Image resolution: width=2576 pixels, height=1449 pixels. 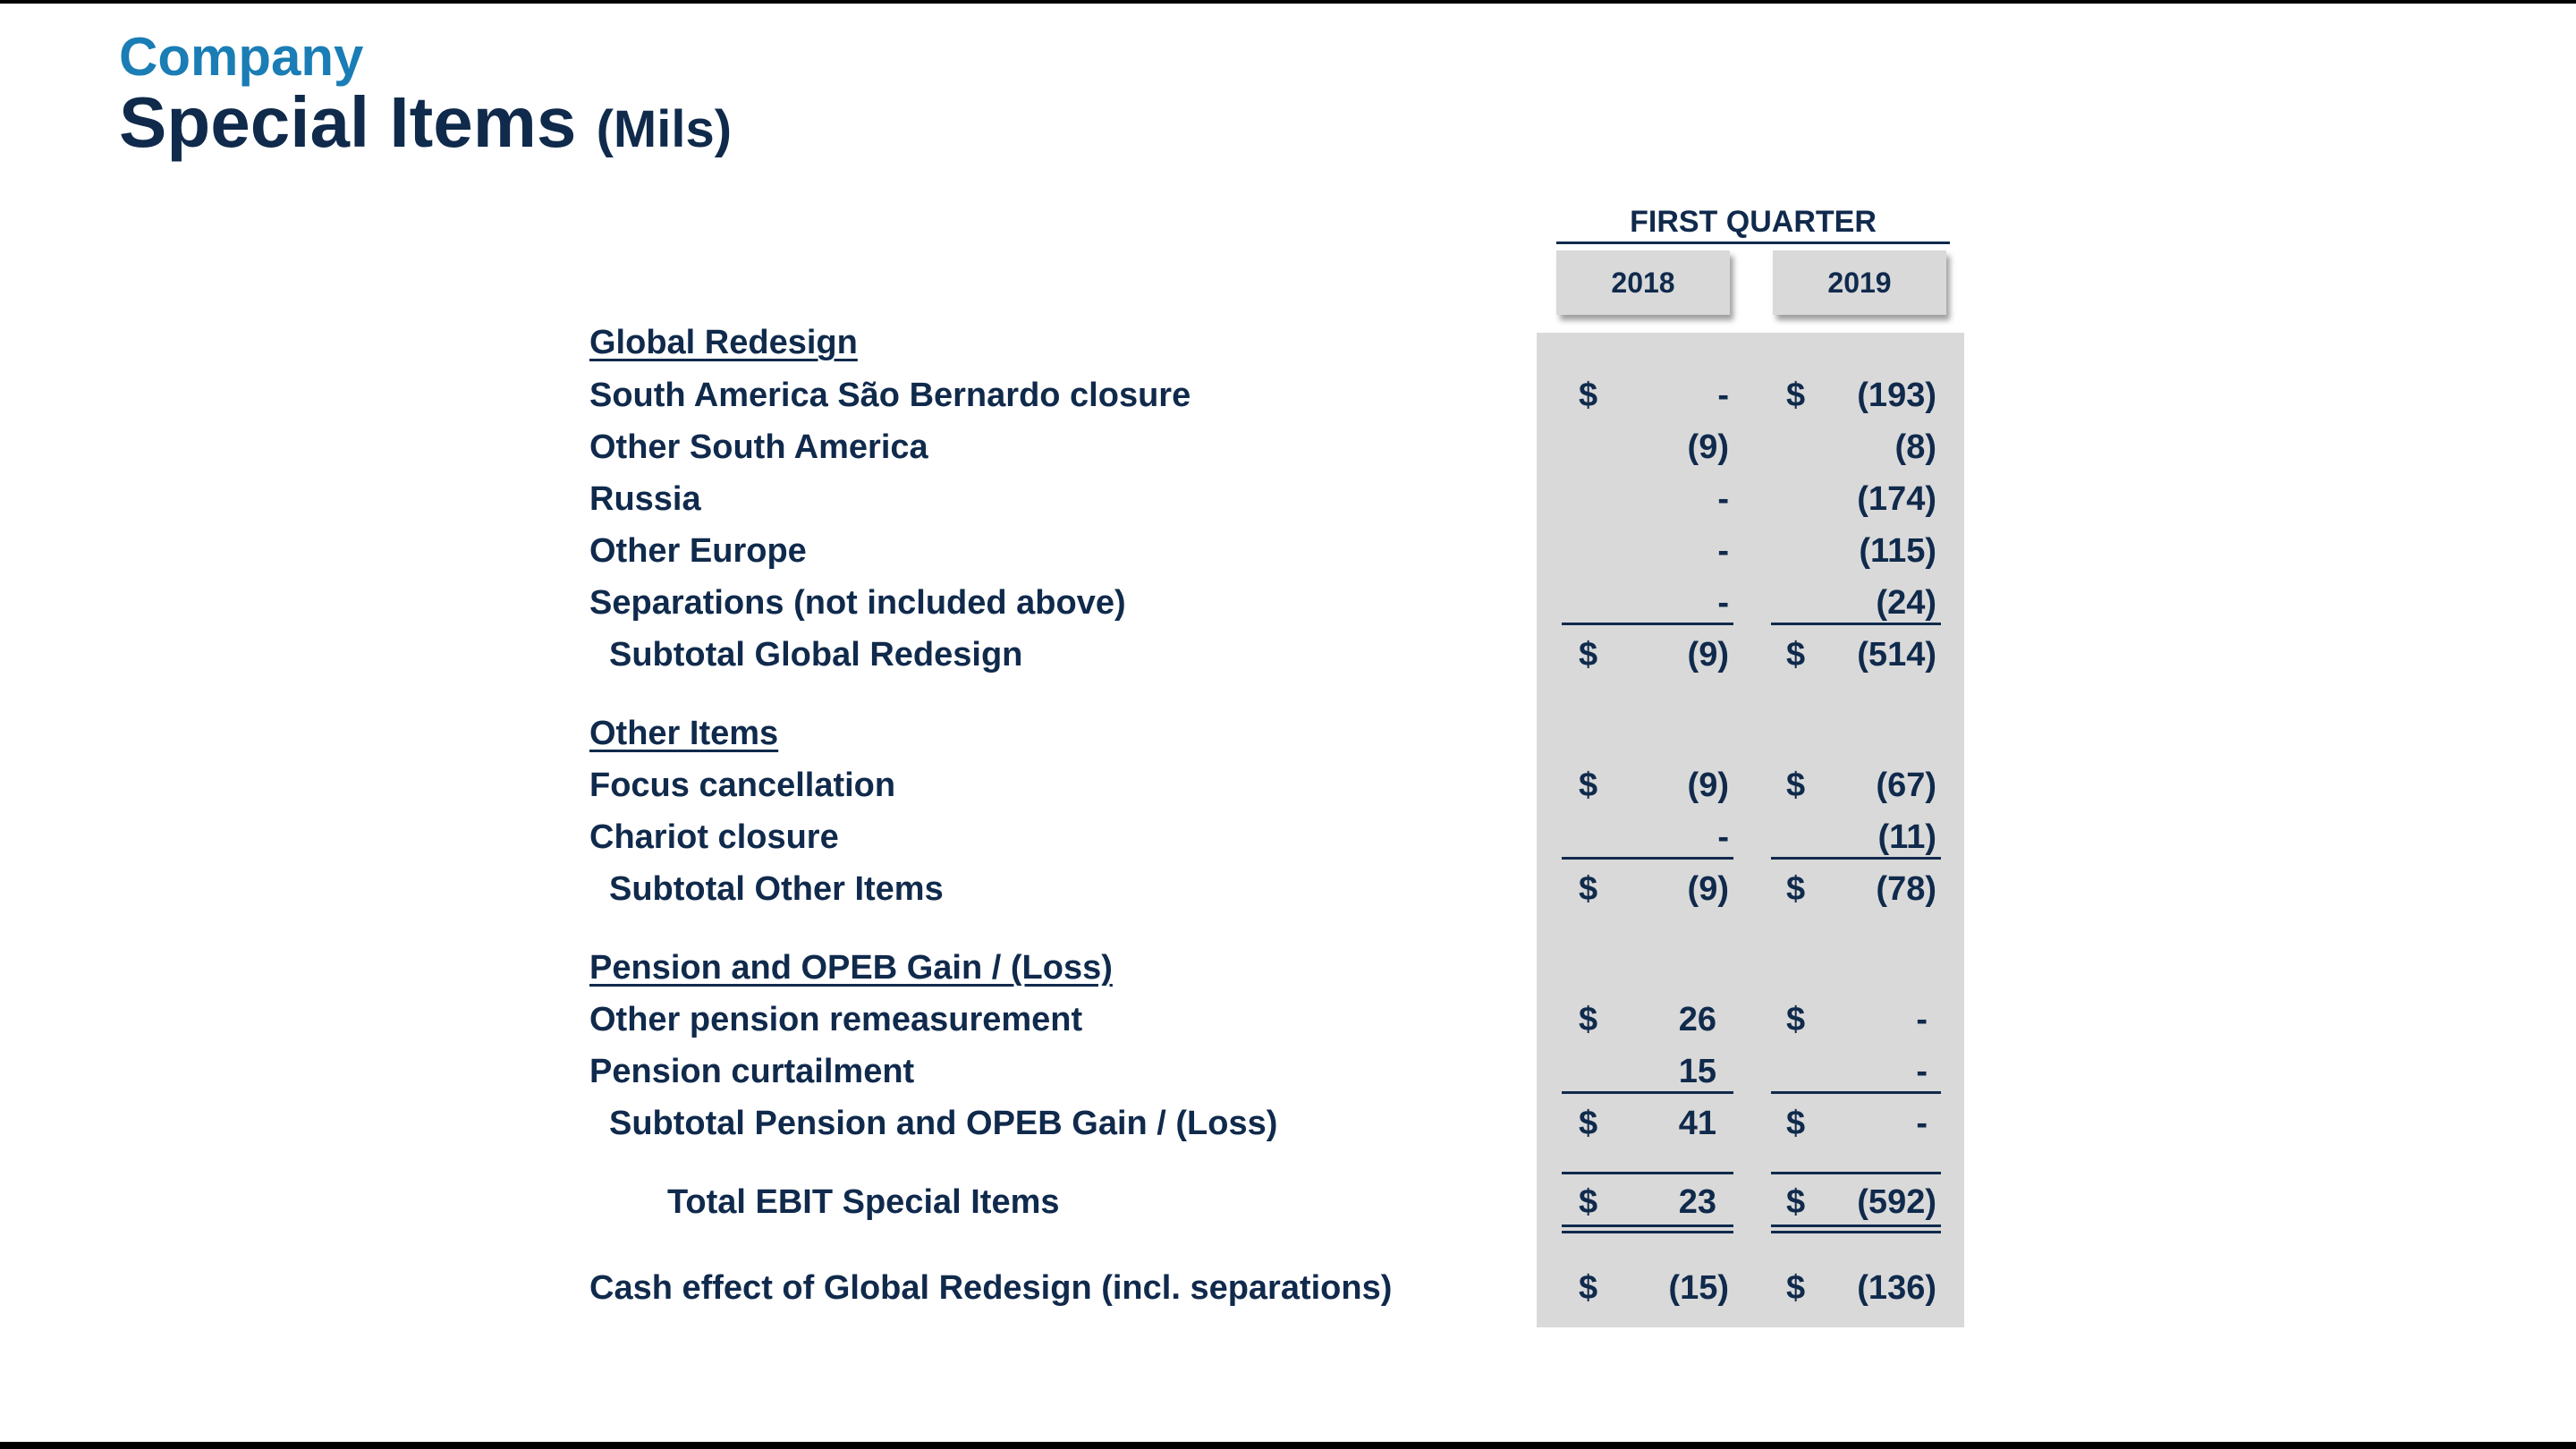 What do you see at coordinates (776, 889) in the screenshot?
I see `subtotal-label: Subtotal Other Items` at bounding box center [776, 889].